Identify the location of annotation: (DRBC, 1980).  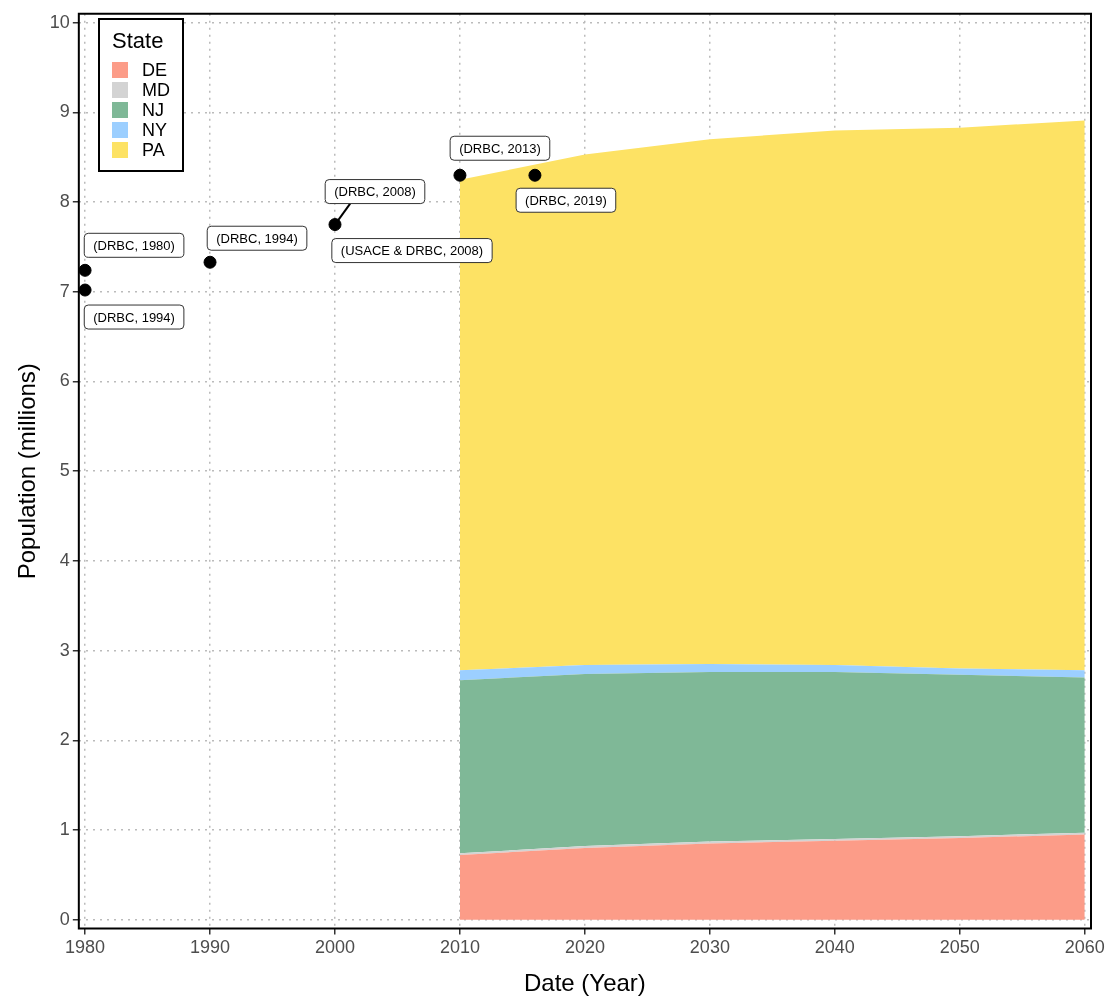
(134, 245).